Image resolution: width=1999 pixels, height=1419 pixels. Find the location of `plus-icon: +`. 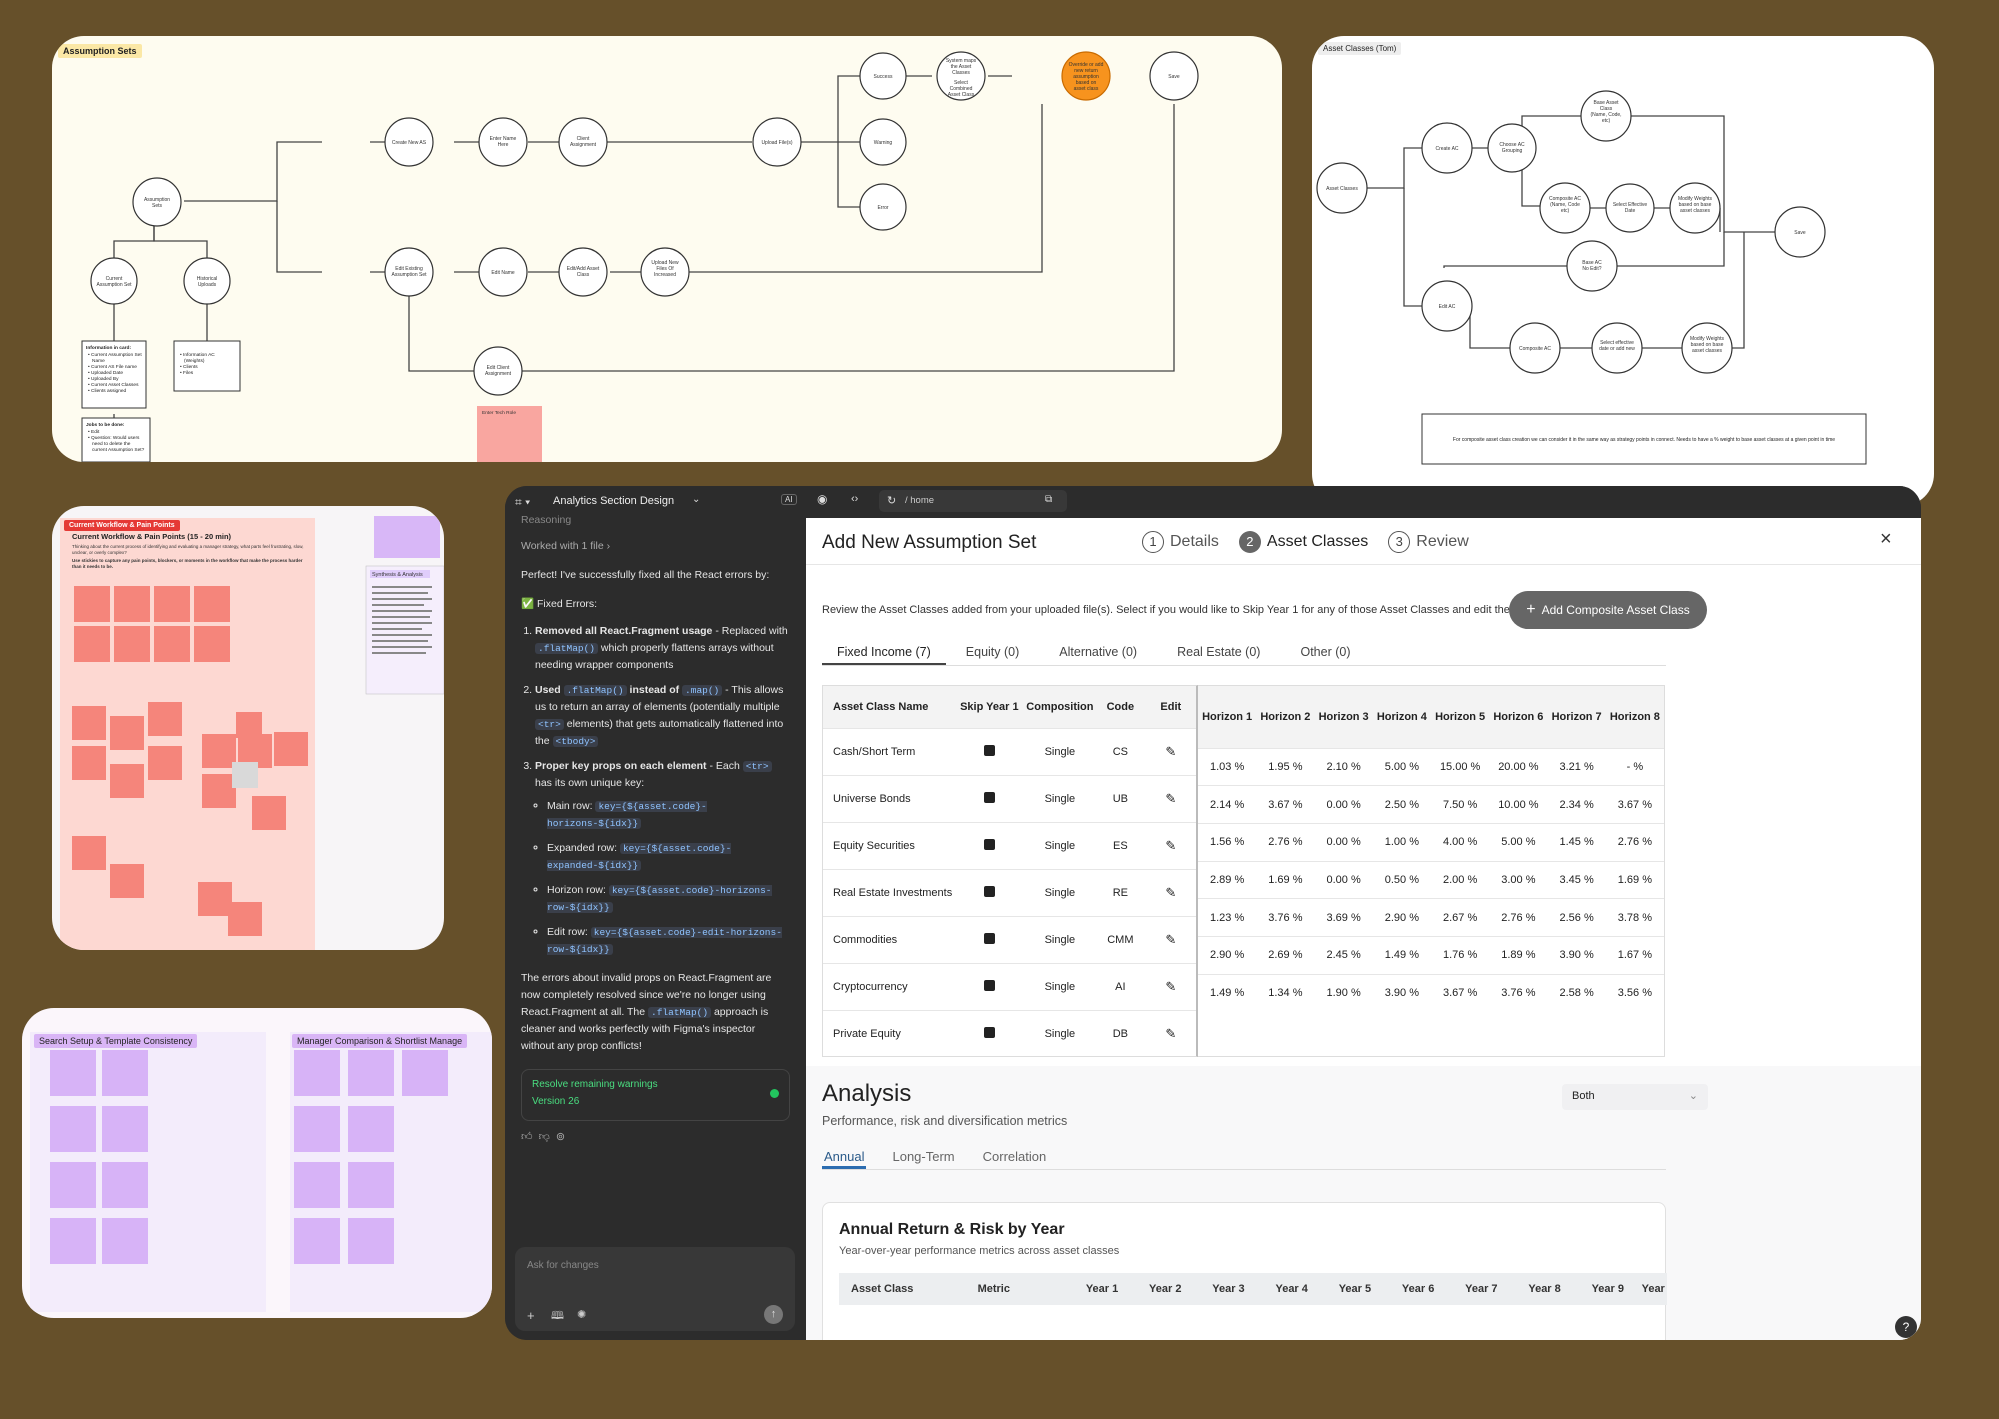

plus-icon: + is located at coordinates (531, 1315).